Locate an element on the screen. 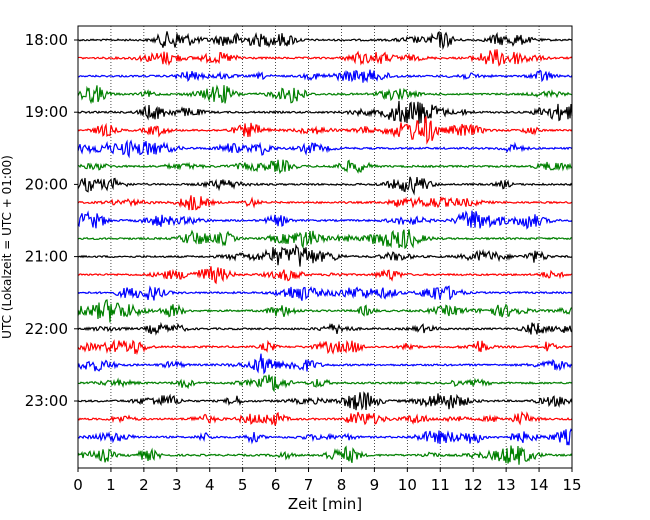 This screenshot has height=520, width=650. y-tick-label: 20:00 is located at coordinates (46, 184).